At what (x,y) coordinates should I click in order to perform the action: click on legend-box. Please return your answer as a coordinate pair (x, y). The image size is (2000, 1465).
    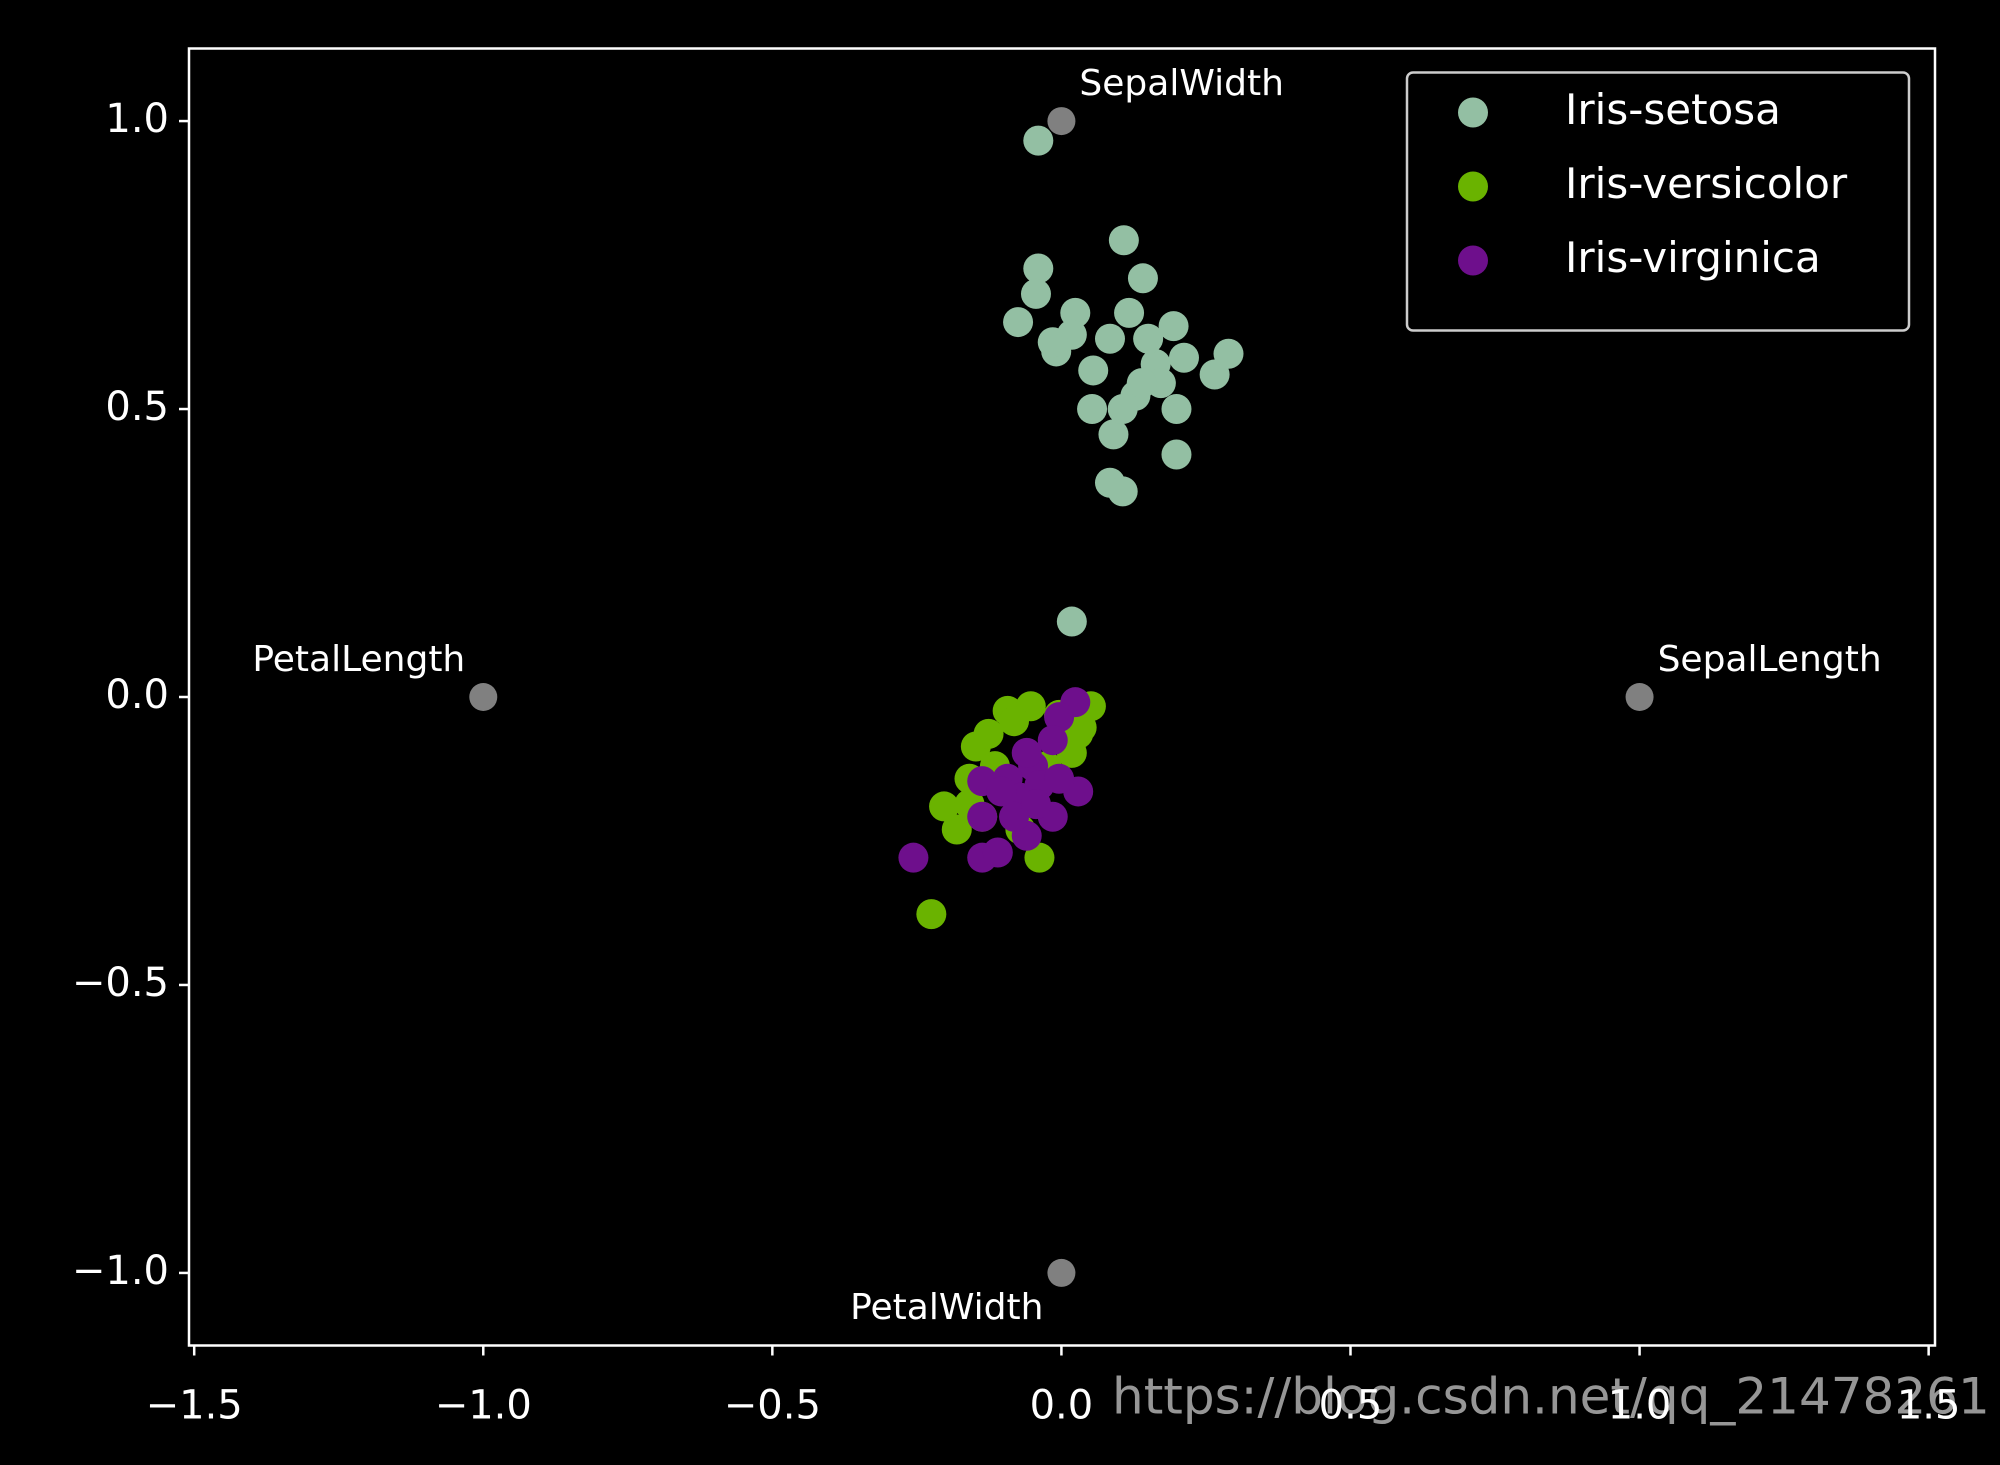
    Looking at the image, I should click on (1658, 201).